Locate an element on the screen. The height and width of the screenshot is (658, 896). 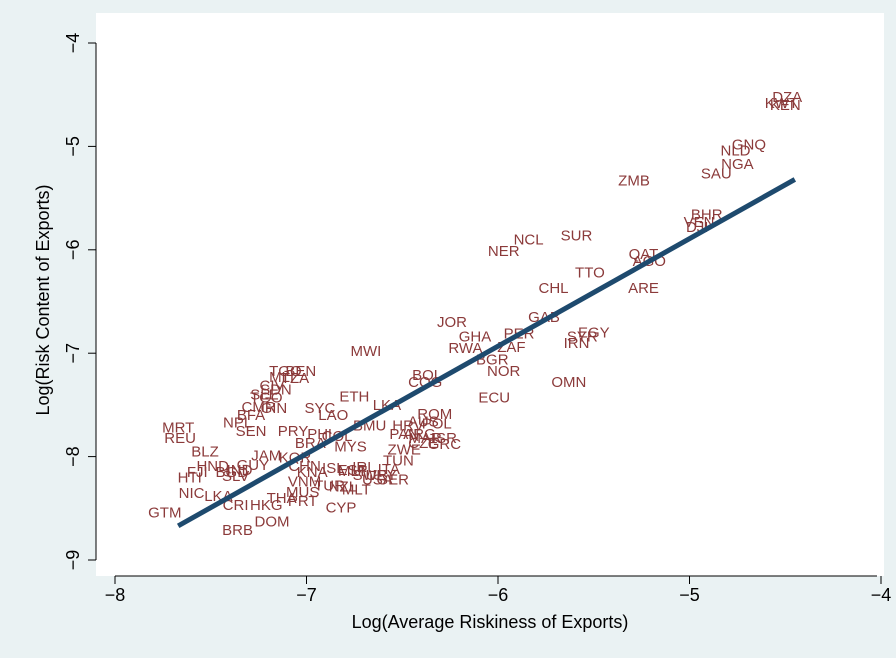
point-label: VNM is located at coordinates (304, 481).